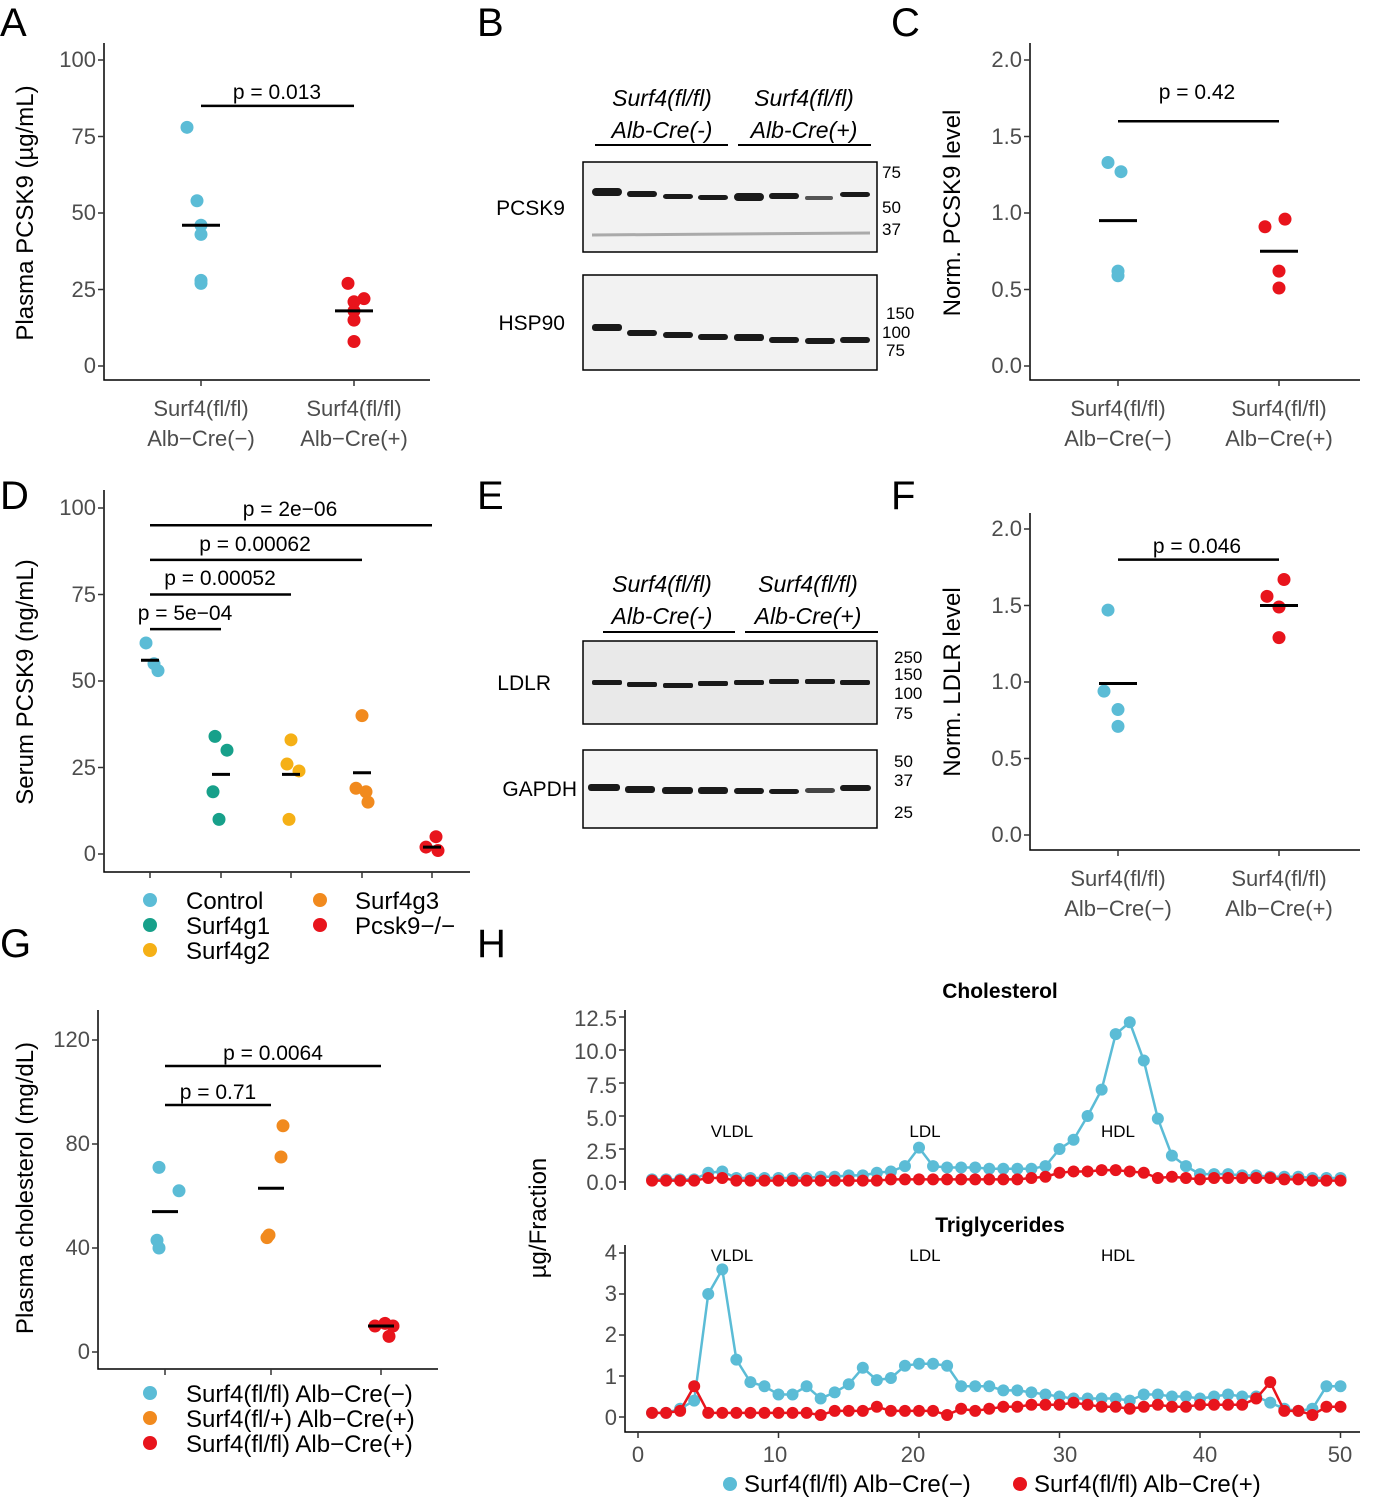 The height and width of the screenshot is (1505, 1375). What do you see at coordinates (1117, 878) in the screenshot?
I see `panel-f-xtick-1: Surf4(fl/fl)` at bounding box center [1117, 878].